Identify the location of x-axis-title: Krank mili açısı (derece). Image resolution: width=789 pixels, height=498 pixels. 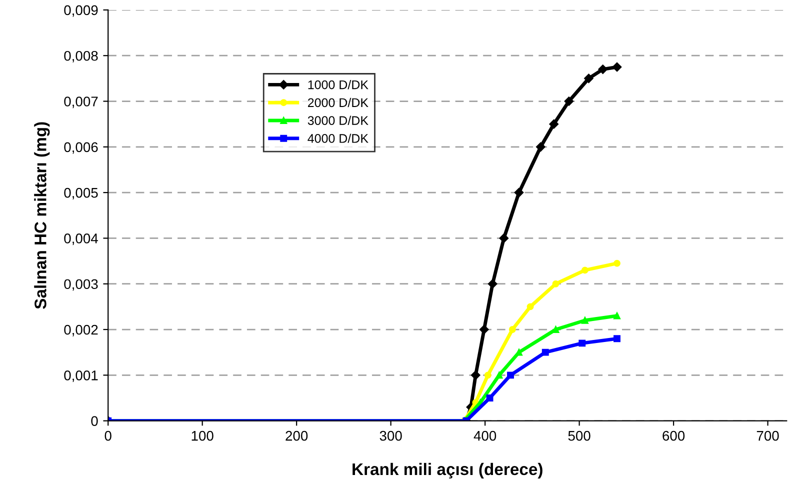
(447, 470).